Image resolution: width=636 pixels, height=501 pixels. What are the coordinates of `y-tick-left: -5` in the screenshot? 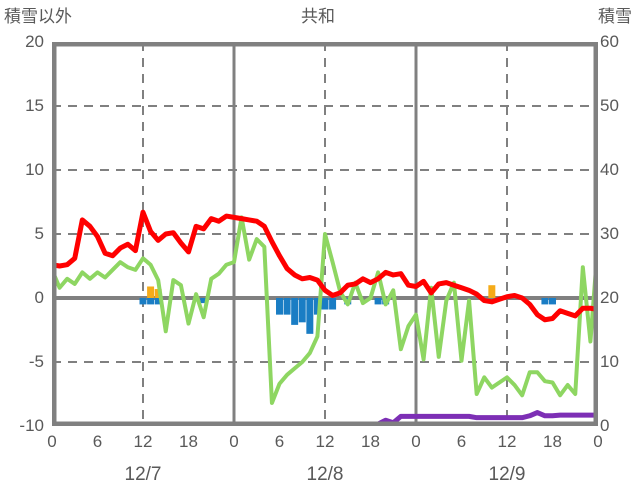 It's located at (36, 361).